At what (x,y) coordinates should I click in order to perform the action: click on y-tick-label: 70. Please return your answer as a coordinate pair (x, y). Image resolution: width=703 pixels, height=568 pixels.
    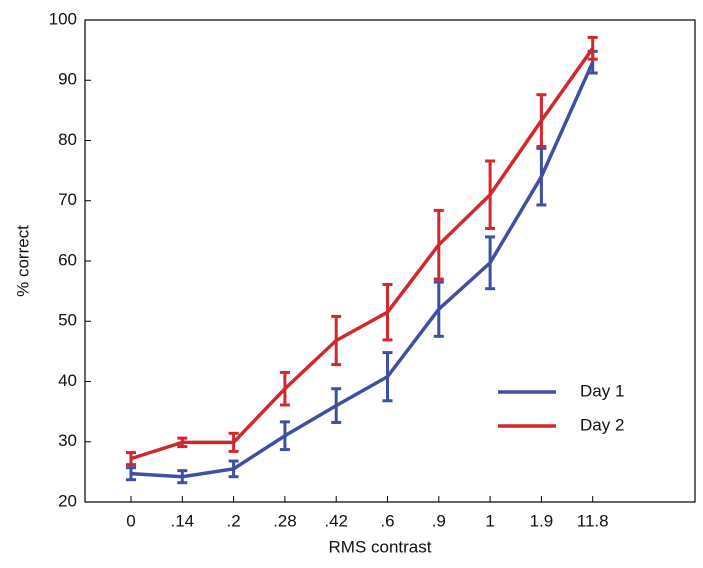
    Looking at the image, I should click on (67, 199).